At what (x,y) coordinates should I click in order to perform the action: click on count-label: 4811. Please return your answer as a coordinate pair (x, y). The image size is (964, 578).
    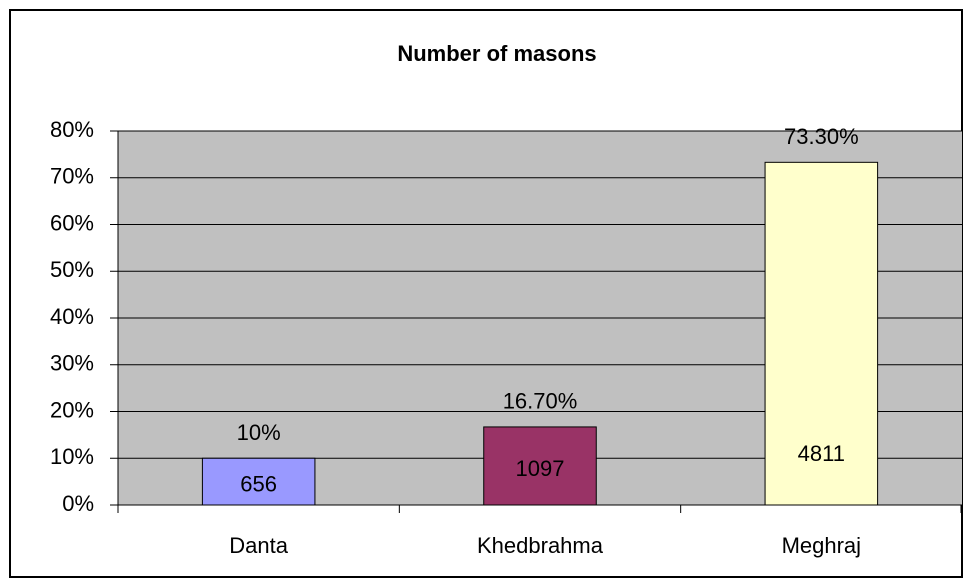
    Looking at the image, I should click on (821, 453).